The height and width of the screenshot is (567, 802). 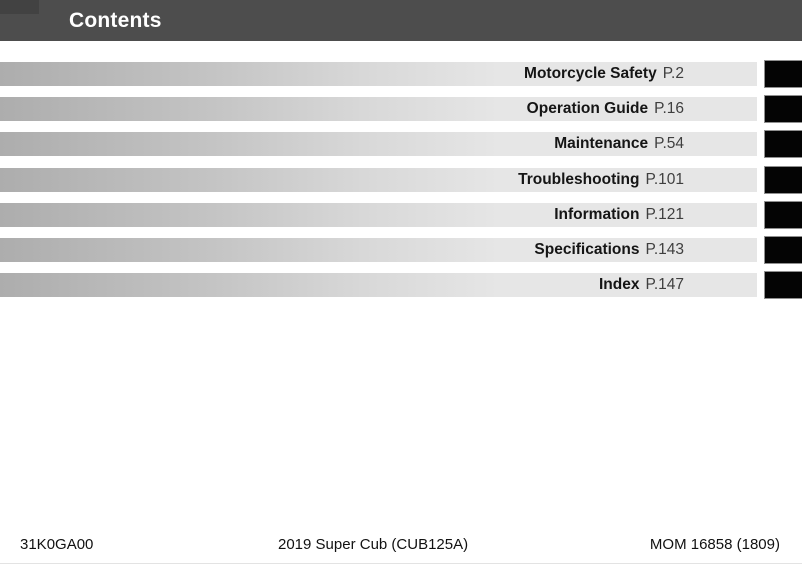 I want to click on toc-entry-maintenance: Maintenance P.54, so click(x=378, y=144).